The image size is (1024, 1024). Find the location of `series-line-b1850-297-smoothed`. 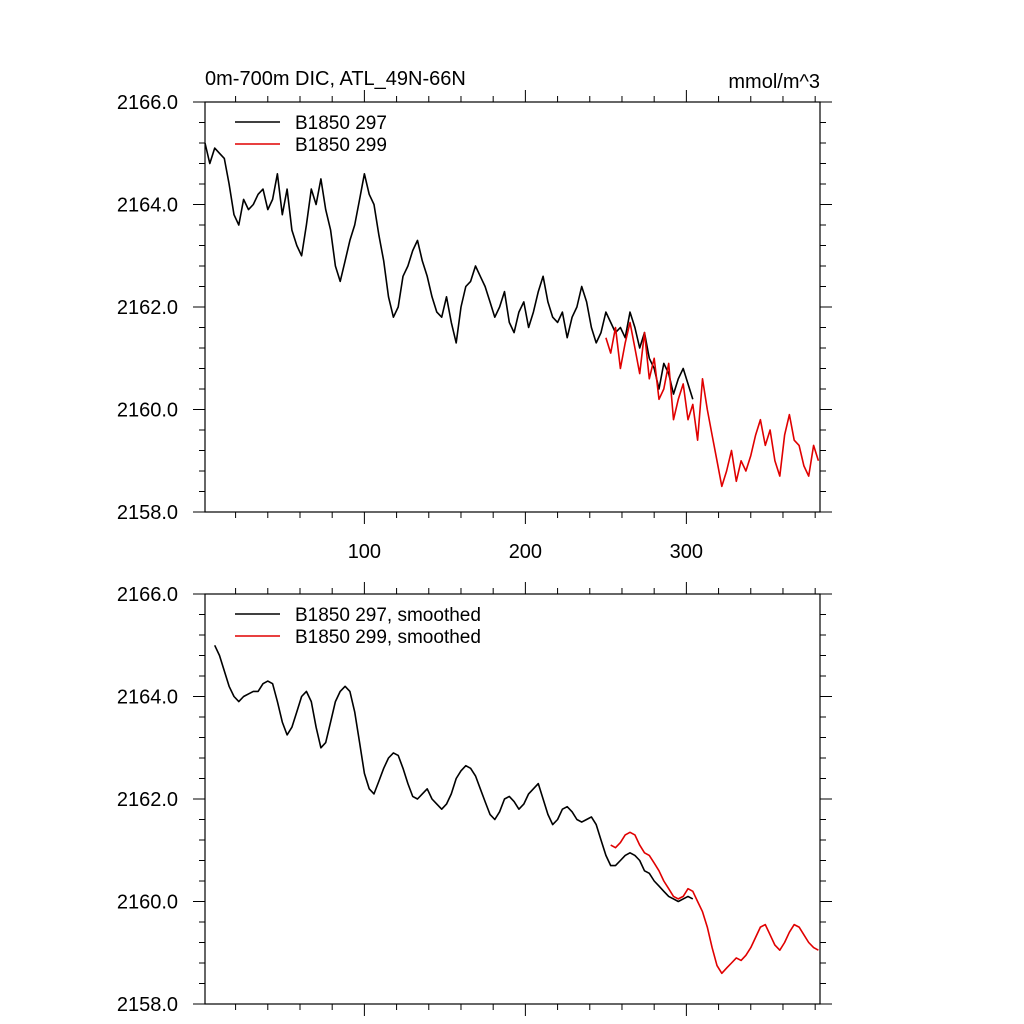

series-line-b1850-297-smoothed is located at coordinates (453, 773).